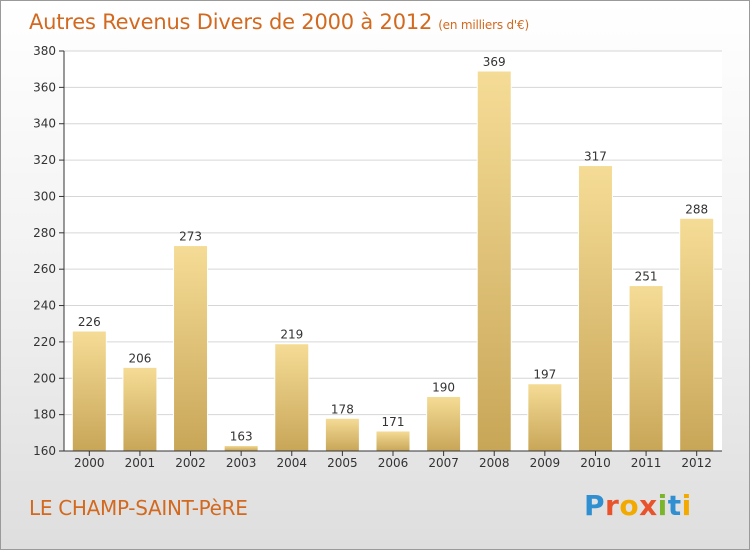 Image resolution: width=750 pixels, height=550 pixels. Describe the element at coordinates (393, 422) in the screenshot. I see `bar-value-label: 171` at that location.